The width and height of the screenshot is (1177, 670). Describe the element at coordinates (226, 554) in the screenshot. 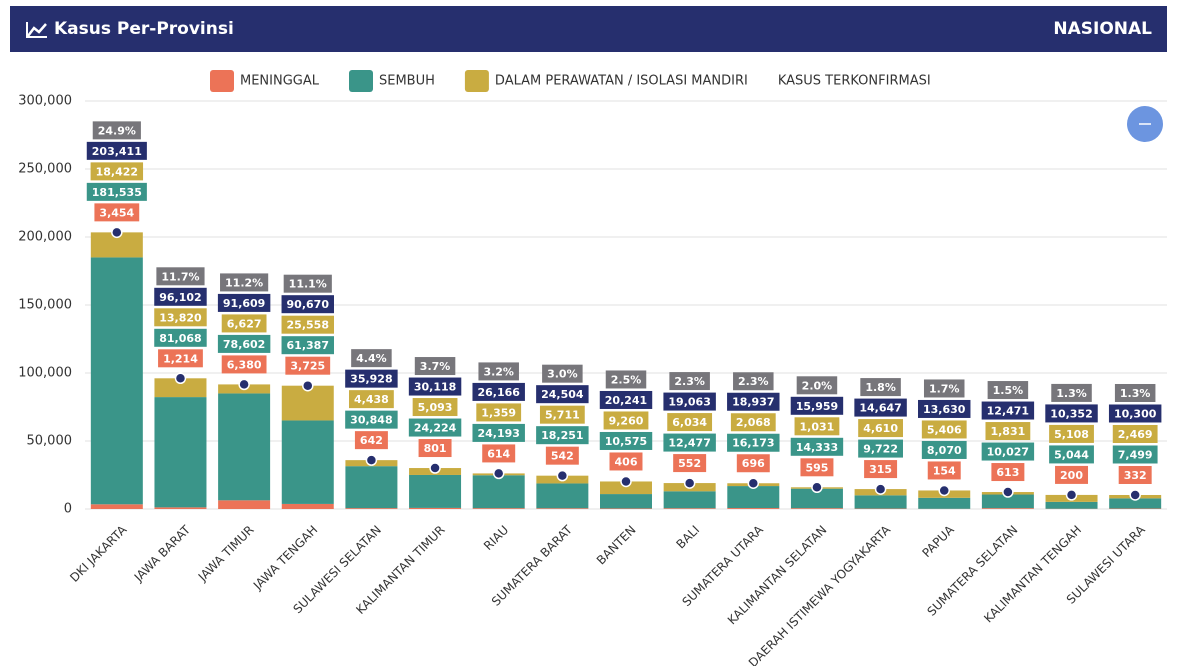

I see `x-tick-label: JAWA TIMUR` at that location.